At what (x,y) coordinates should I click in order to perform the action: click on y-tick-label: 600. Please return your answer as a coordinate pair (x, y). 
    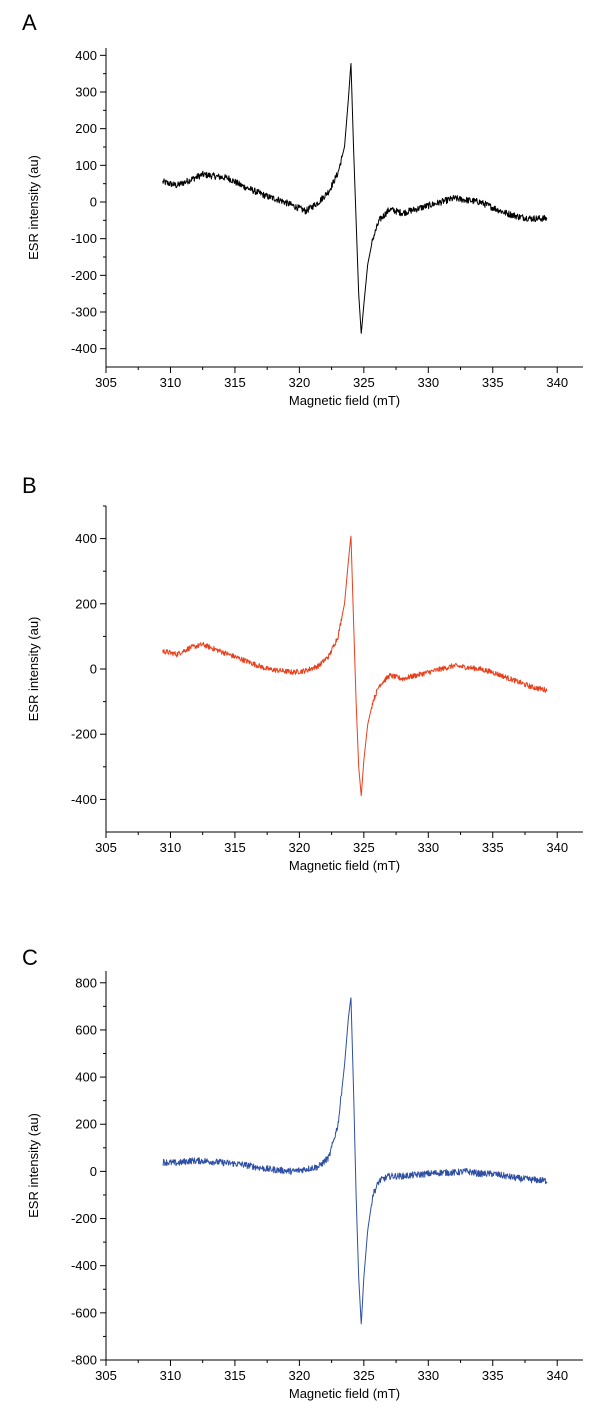
    Looking at the image, I should click on (86, 1029).